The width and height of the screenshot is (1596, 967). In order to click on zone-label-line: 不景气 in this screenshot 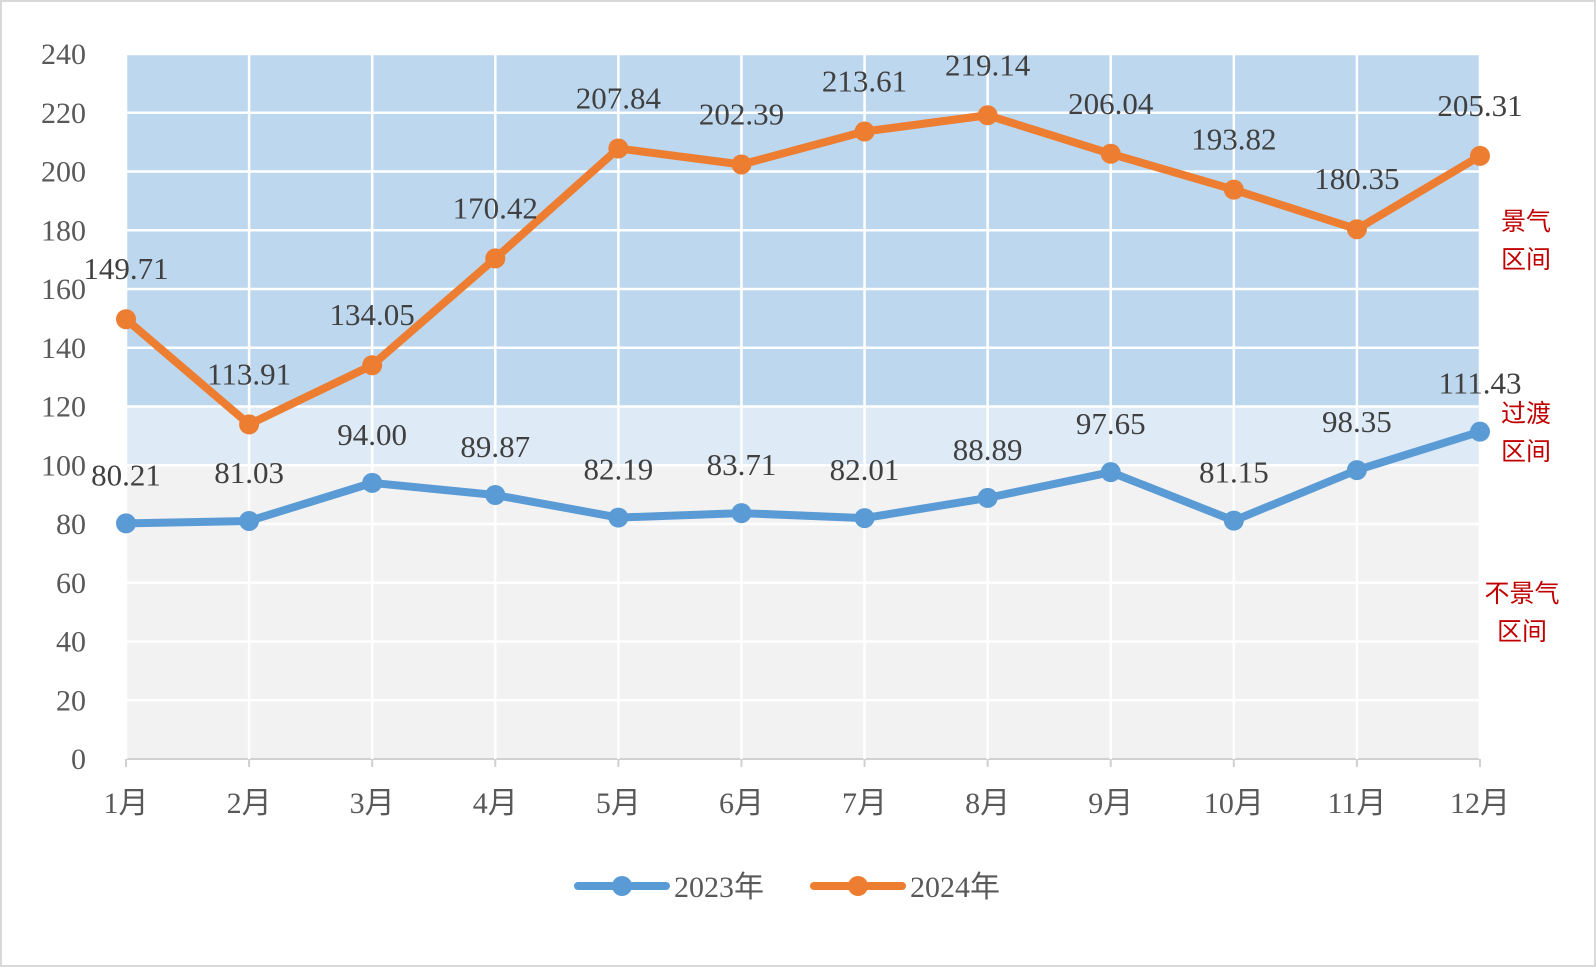, I will do `click(1521, 593)`.